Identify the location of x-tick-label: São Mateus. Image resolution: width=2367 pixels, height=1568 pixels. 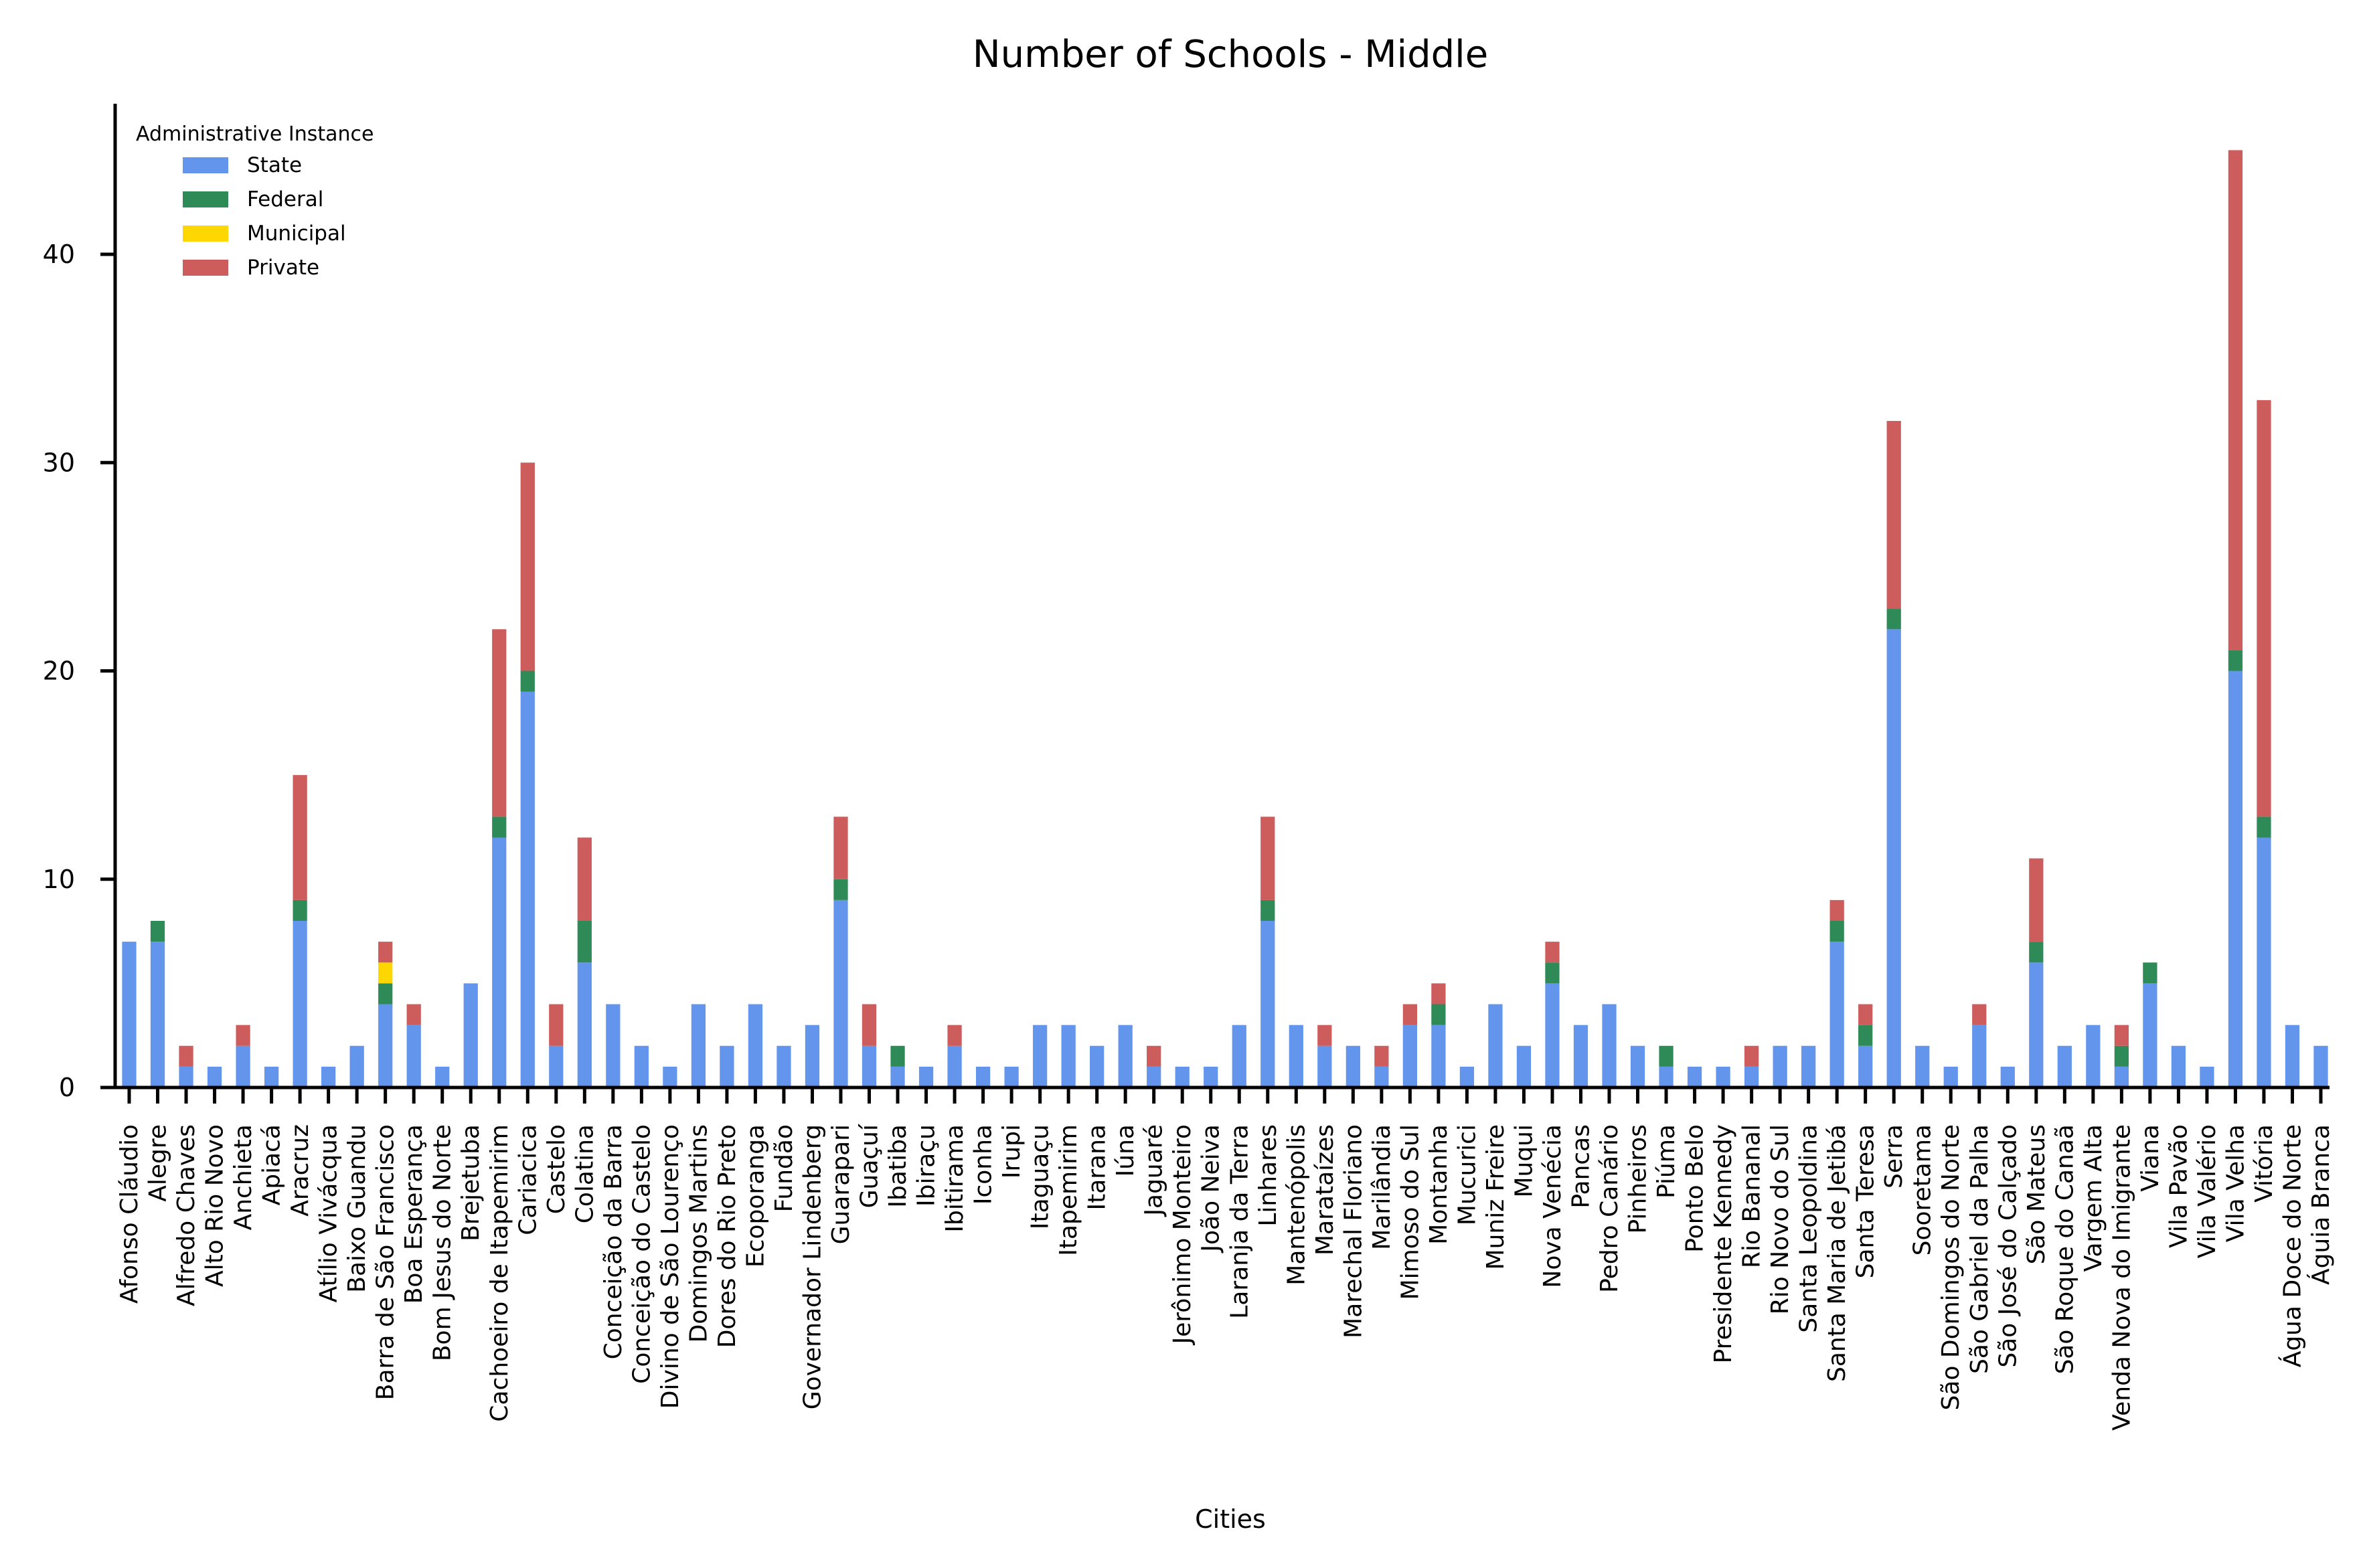
(2036, 1194).